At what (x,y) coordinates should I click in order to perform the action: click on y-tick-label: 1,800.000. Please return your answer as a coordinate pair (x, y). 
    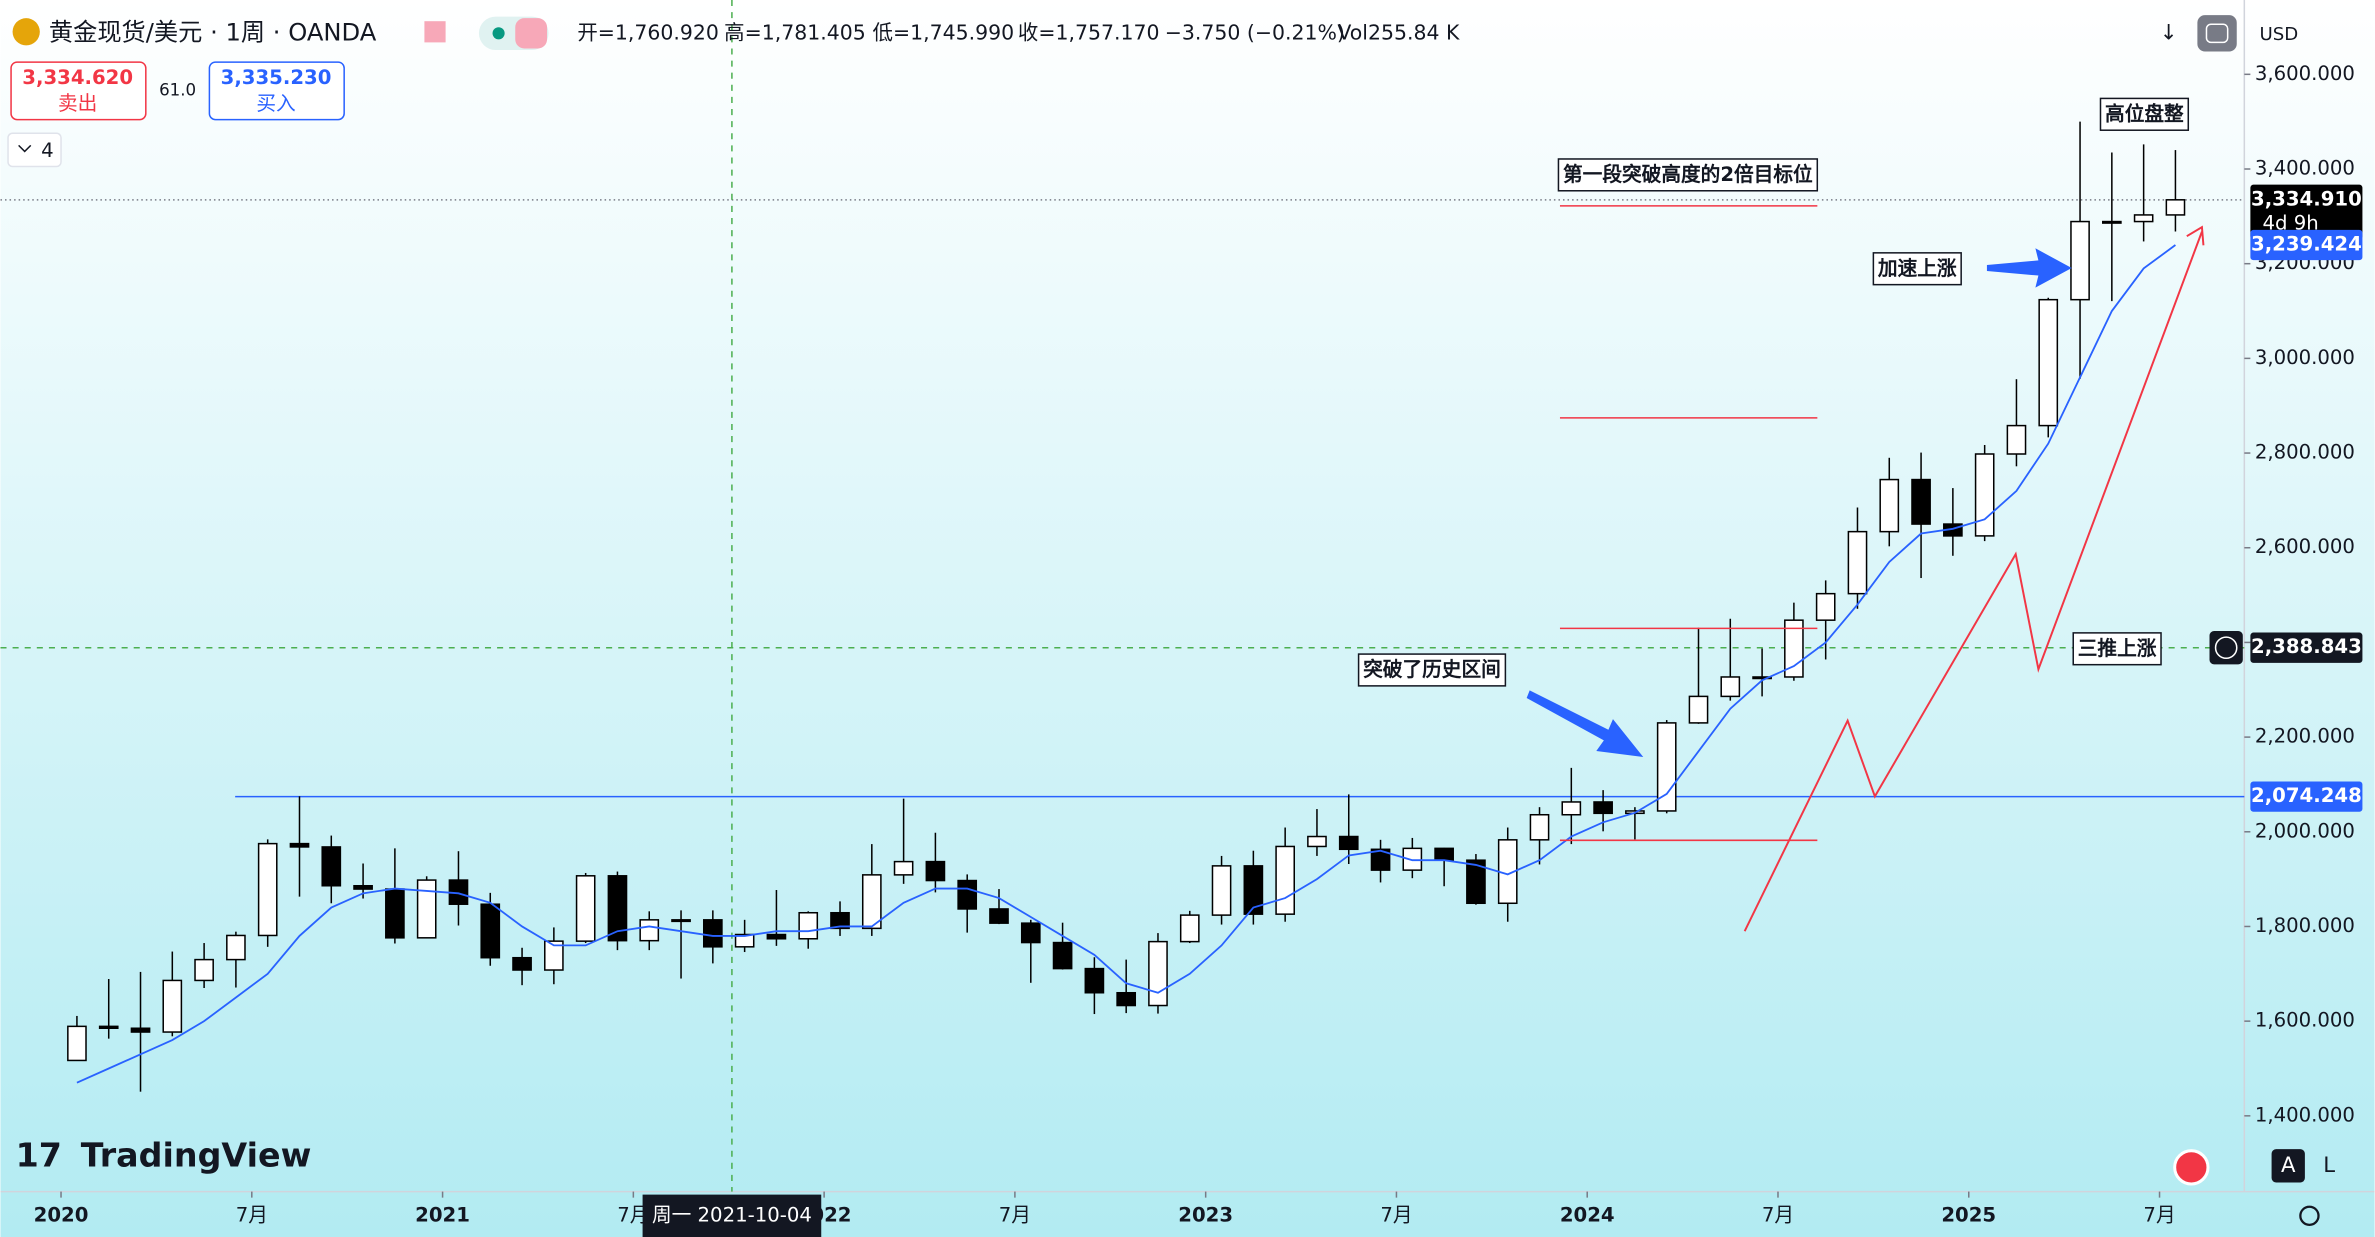
    Looking at the image, I should click on (2305, 925).